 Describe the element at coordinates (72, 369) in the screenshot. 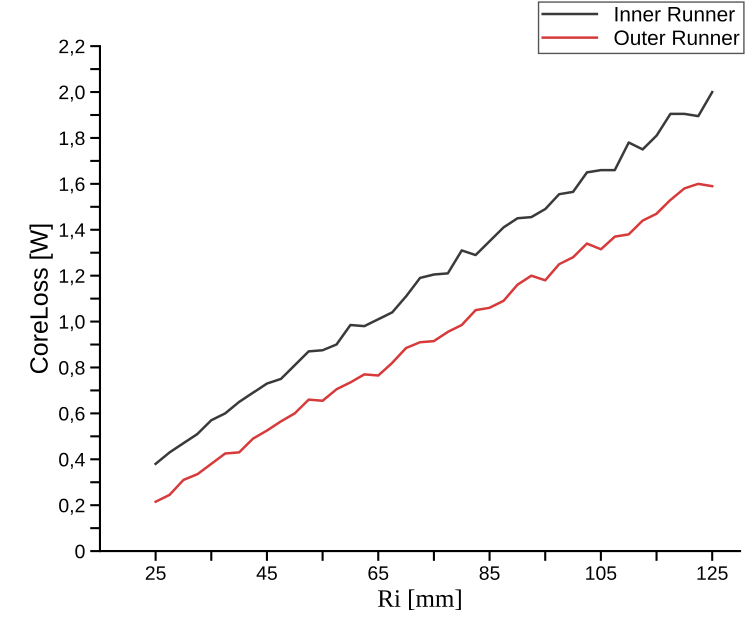

I see `y-tick-label: 0,8` at that location.